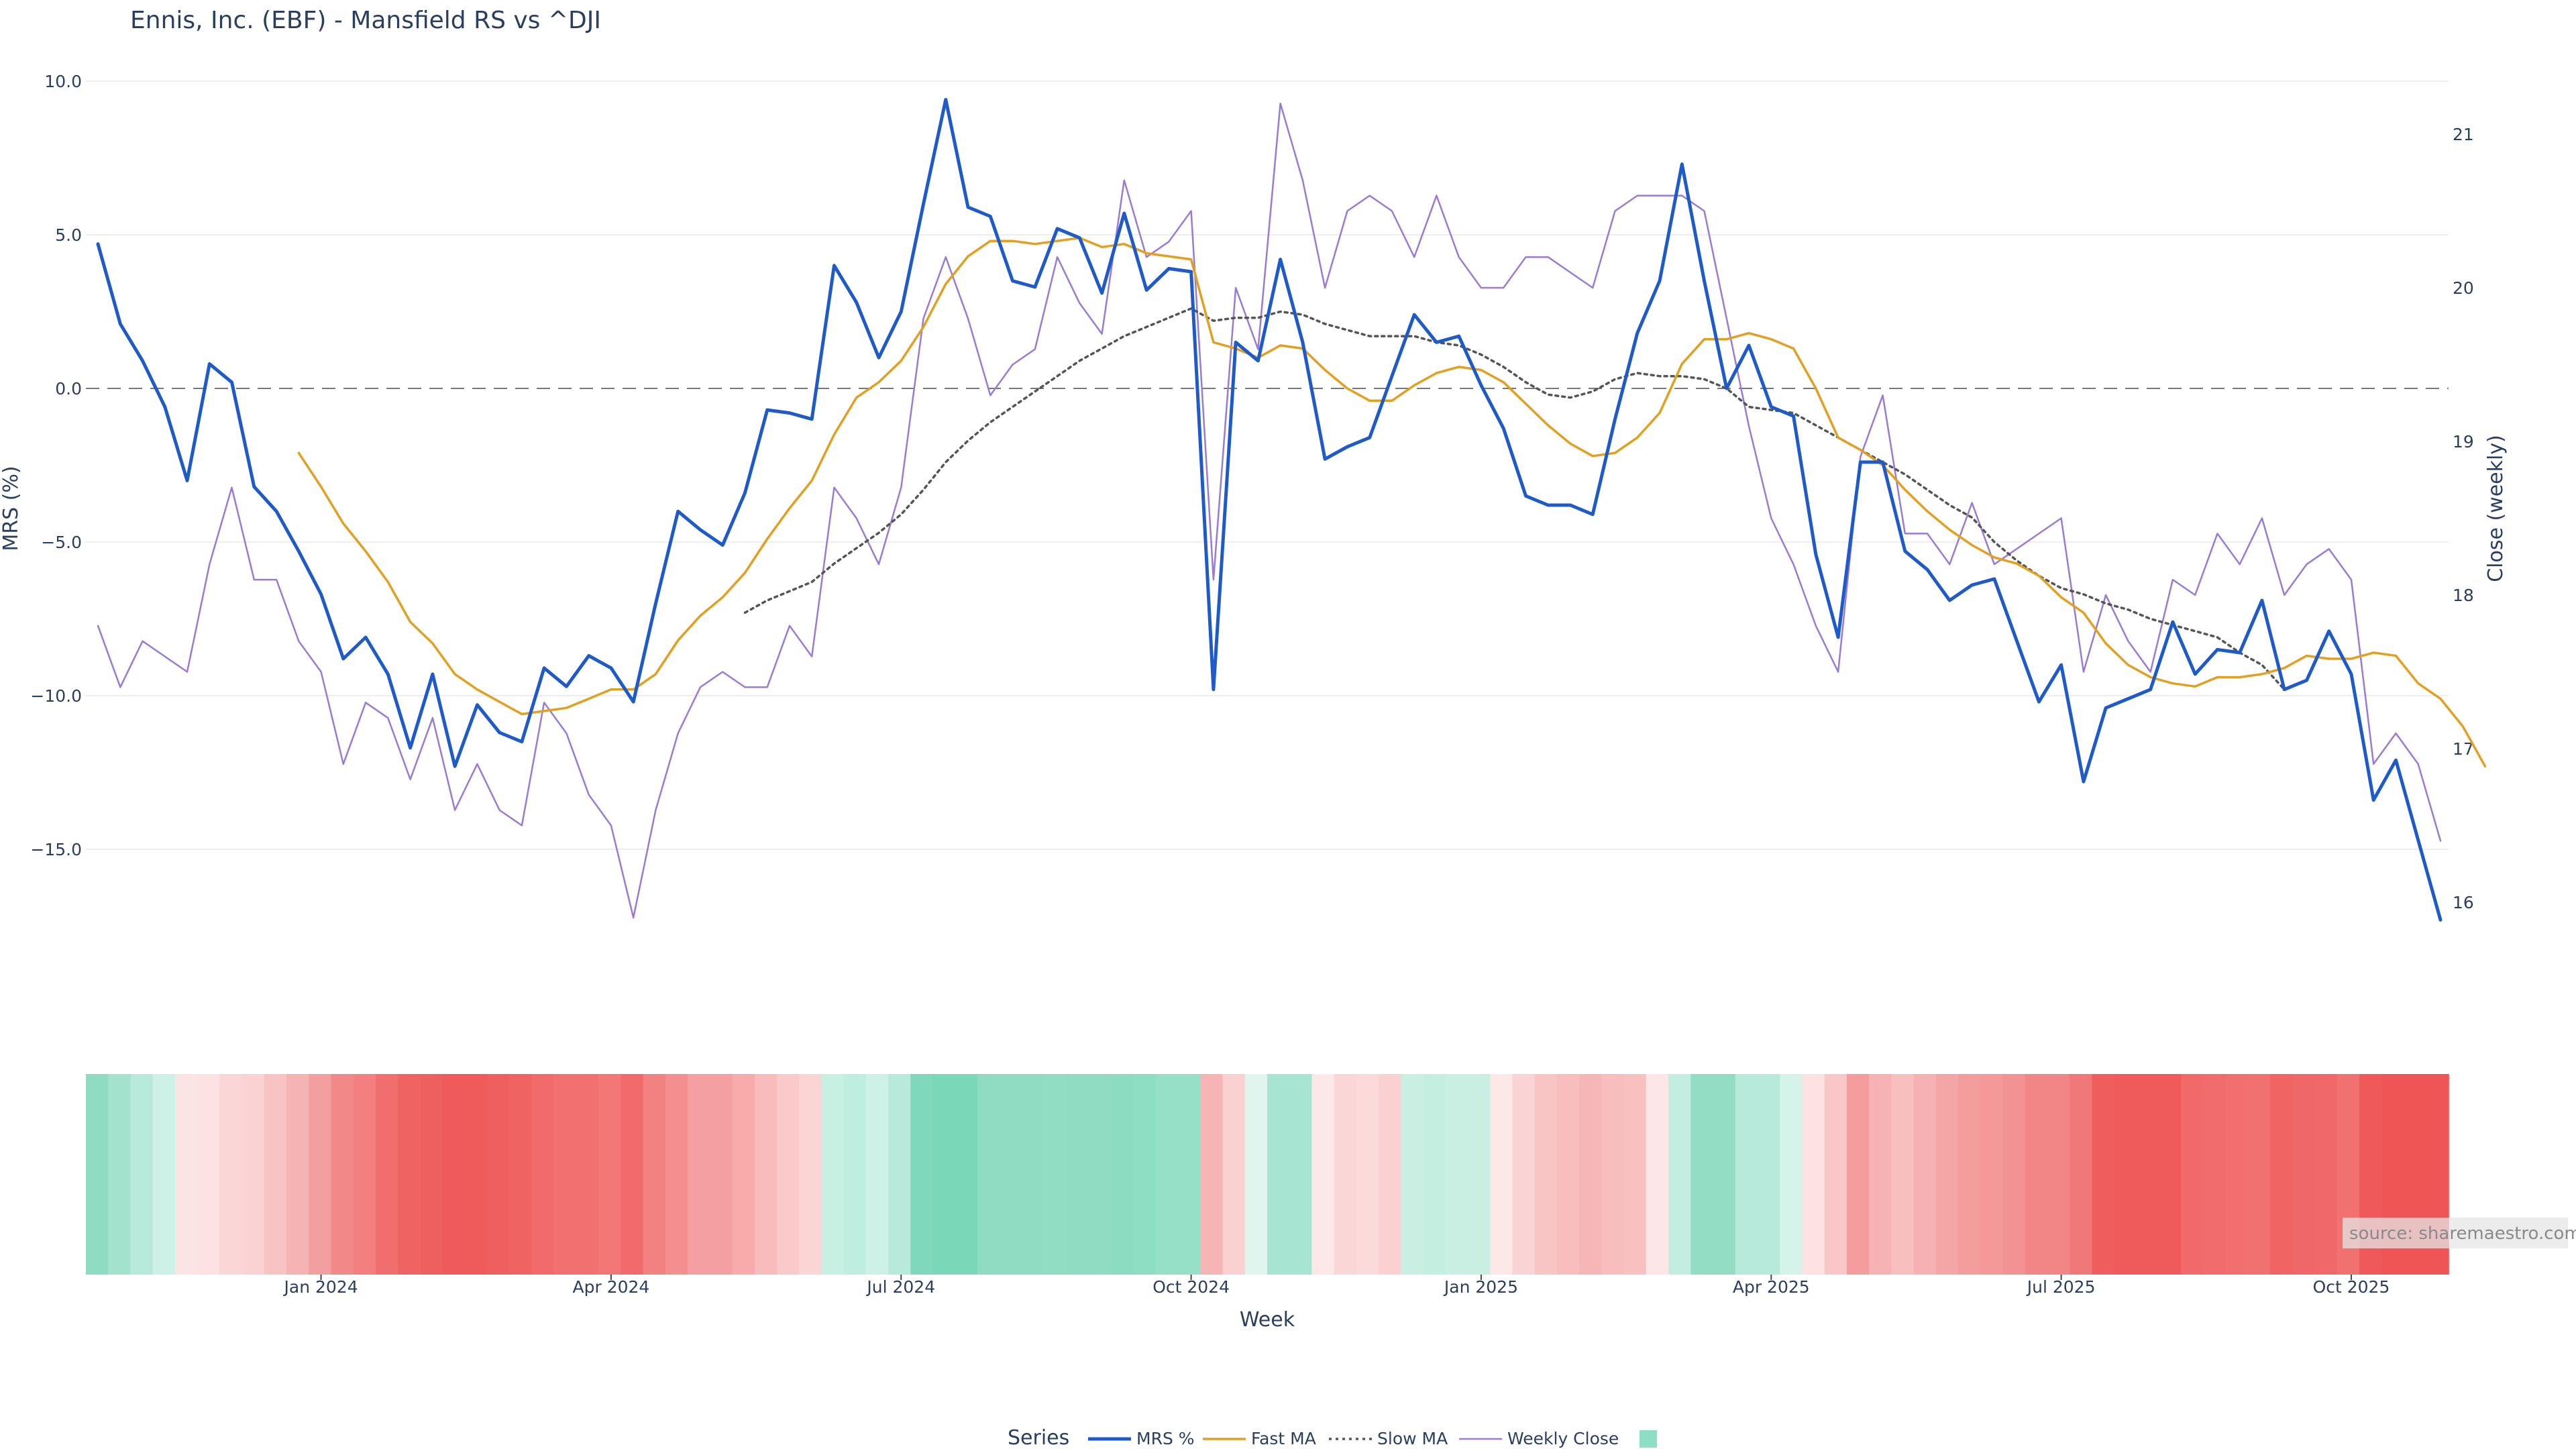  What do you see at coordinates (1648, 1439) in the screenshot?
I see `legend-heatmap-swatch` at bounding box center [1648, 1439].